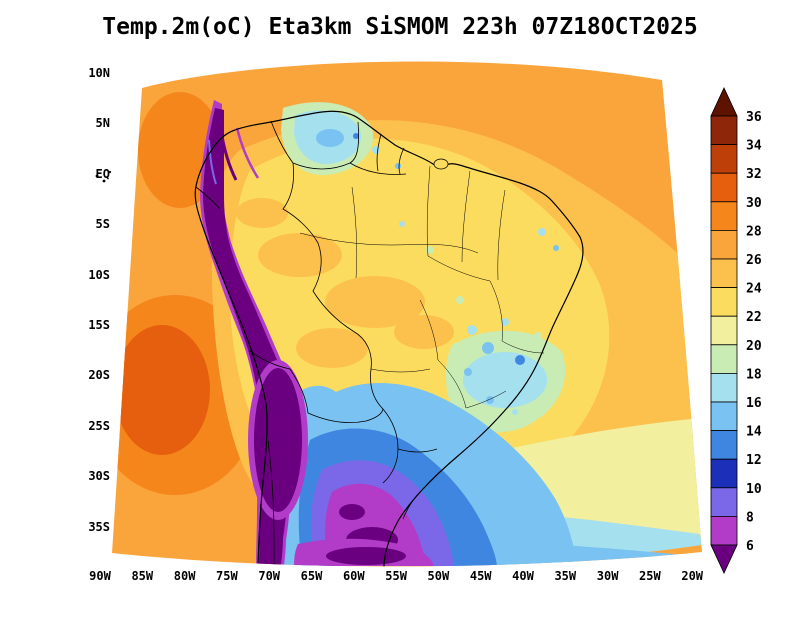  What do you see at coordinates (441, 164) in the screenshot?
I see `marajo-island` at bounding box center [441, 164].